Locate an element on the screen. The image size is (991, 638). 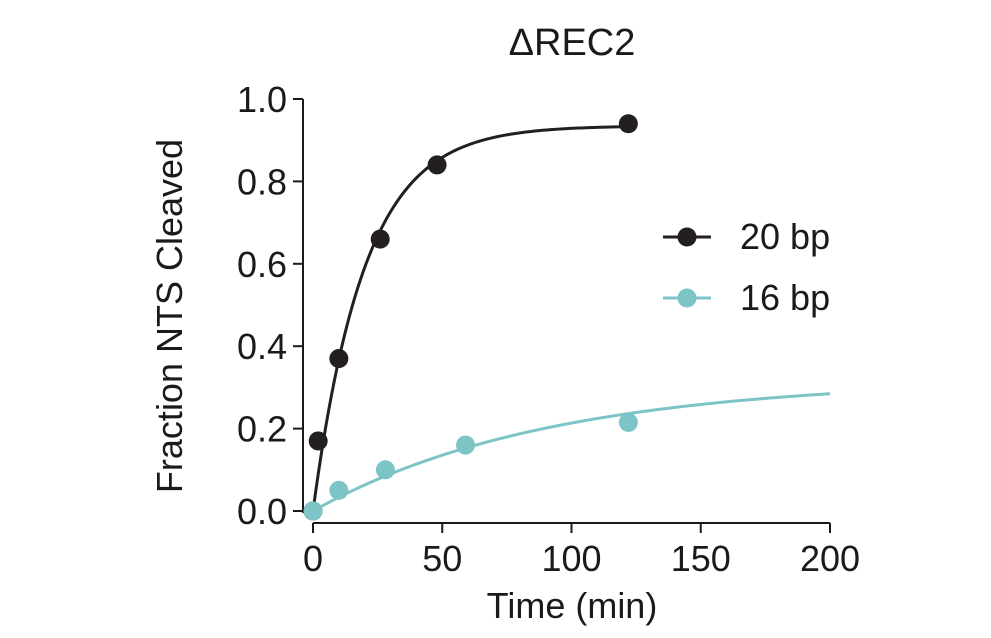
legend-marker-16-bp is located at coordinates (687, 298).